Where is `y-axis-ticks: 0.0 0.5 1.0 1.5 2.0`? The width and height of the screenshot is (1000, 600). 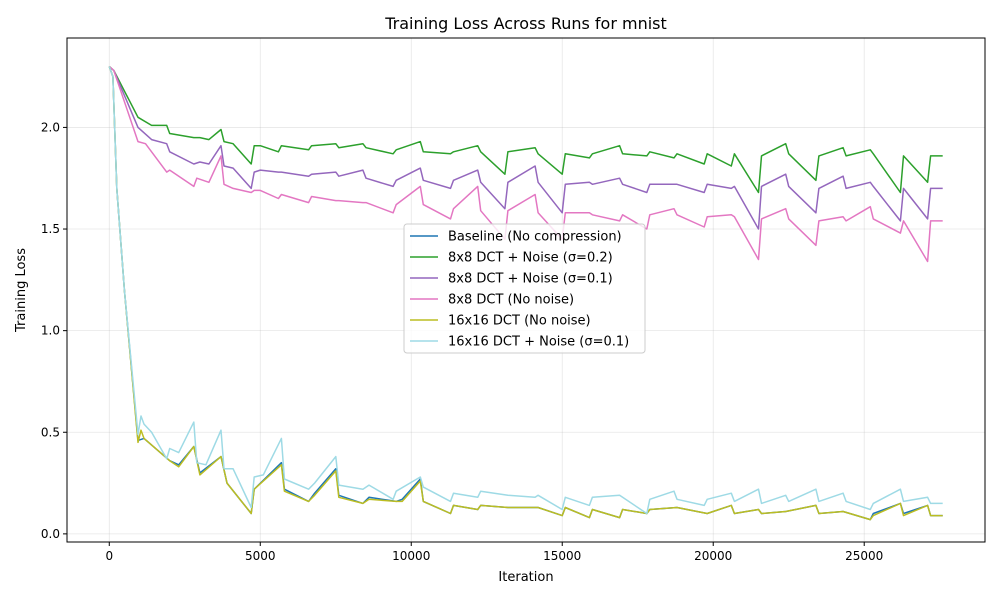
y-axis-ticks: 0.0 0.5 1.0 1.5 2.0 is located at coordinates (54, 330).